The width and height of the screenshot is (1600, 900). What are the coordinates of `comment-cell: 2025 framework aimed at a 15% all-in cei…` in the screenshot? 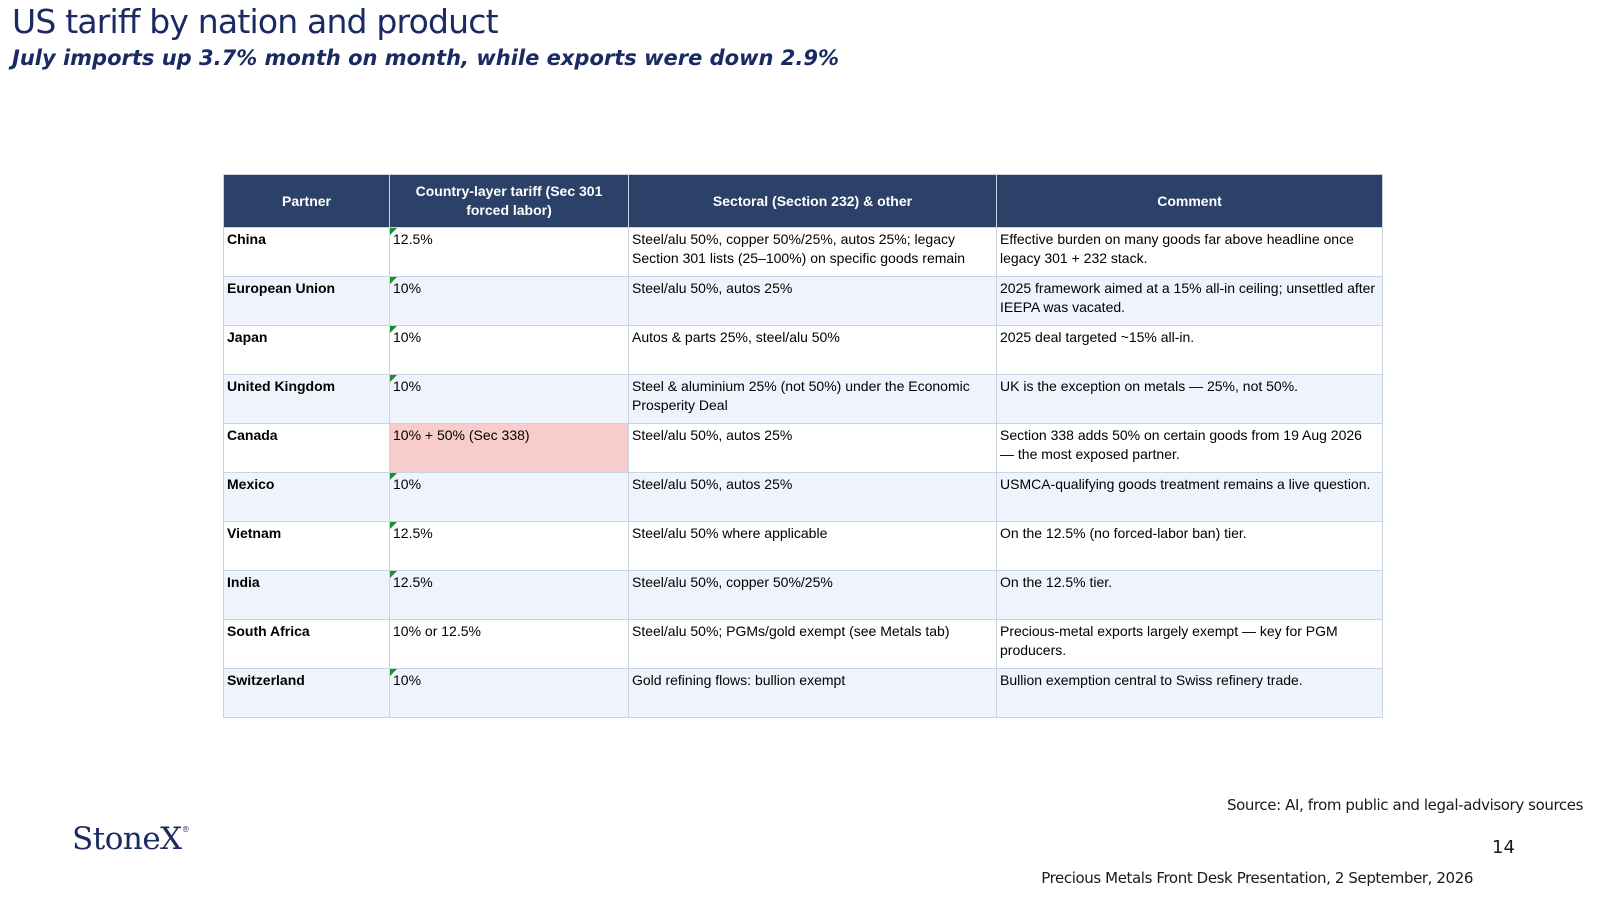 It's located at (1189, 301).